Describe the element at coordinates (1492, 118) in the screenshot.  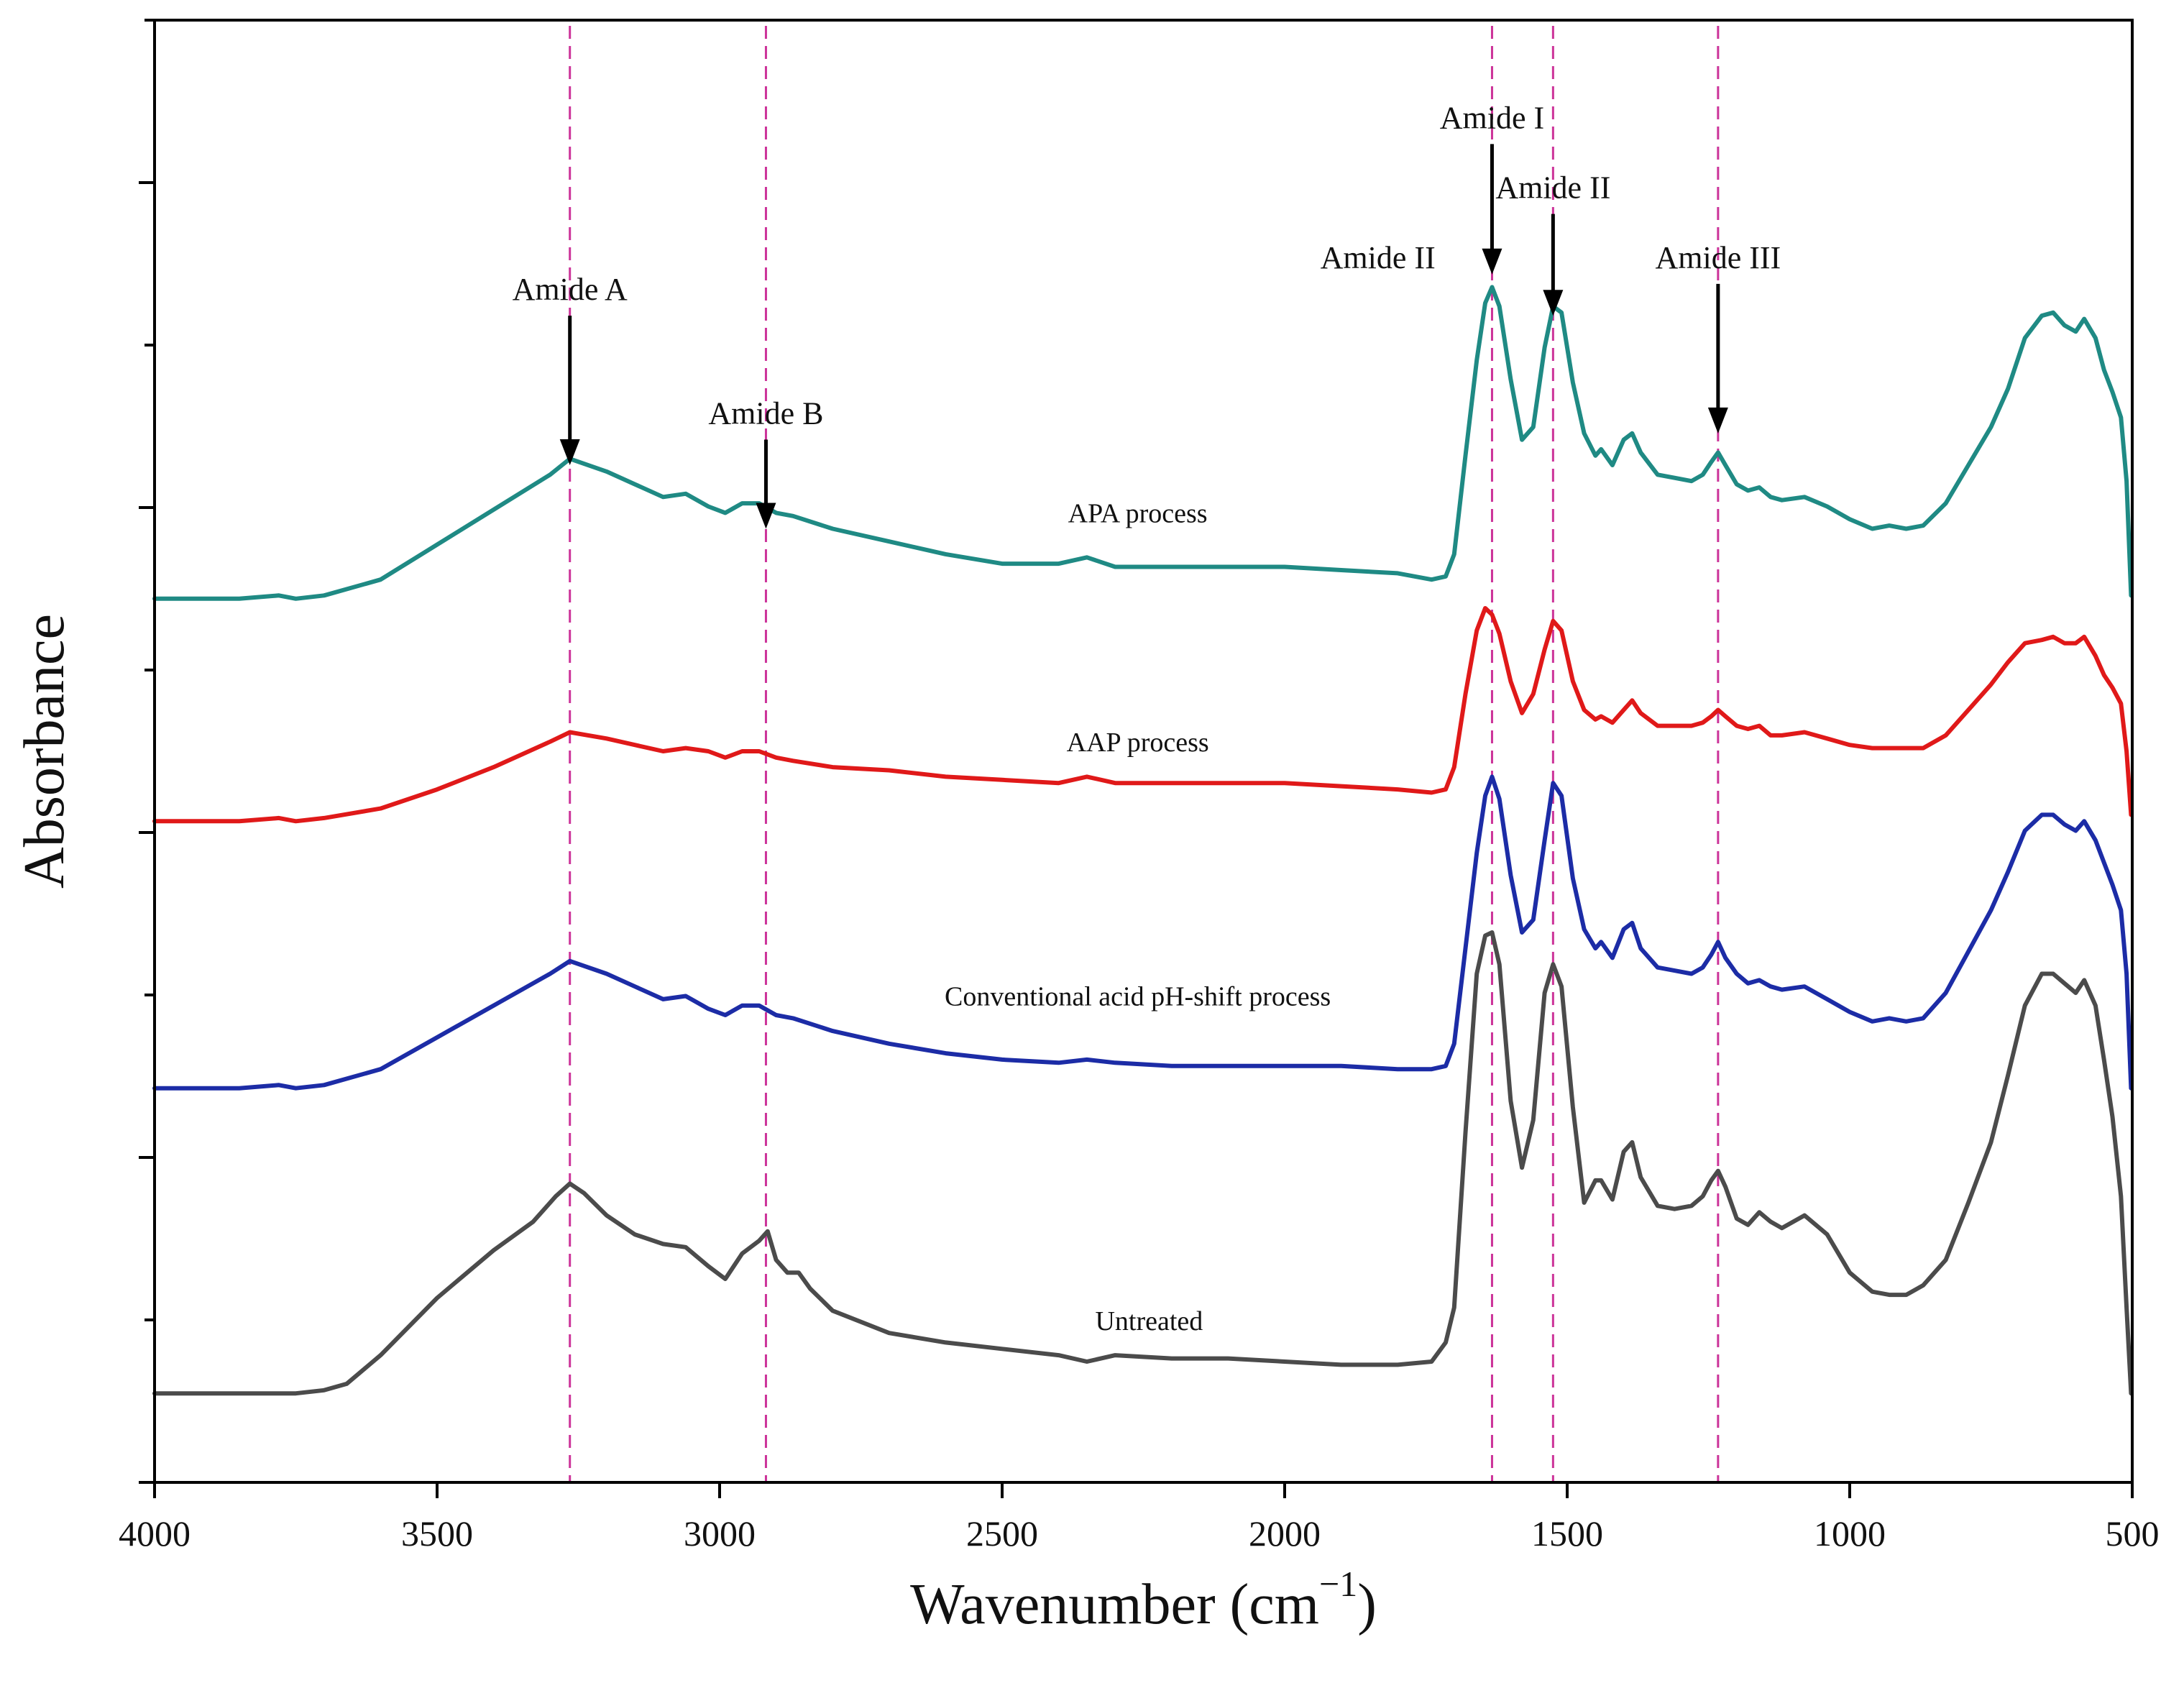
I see `annotation-label: Amide I` at that location.